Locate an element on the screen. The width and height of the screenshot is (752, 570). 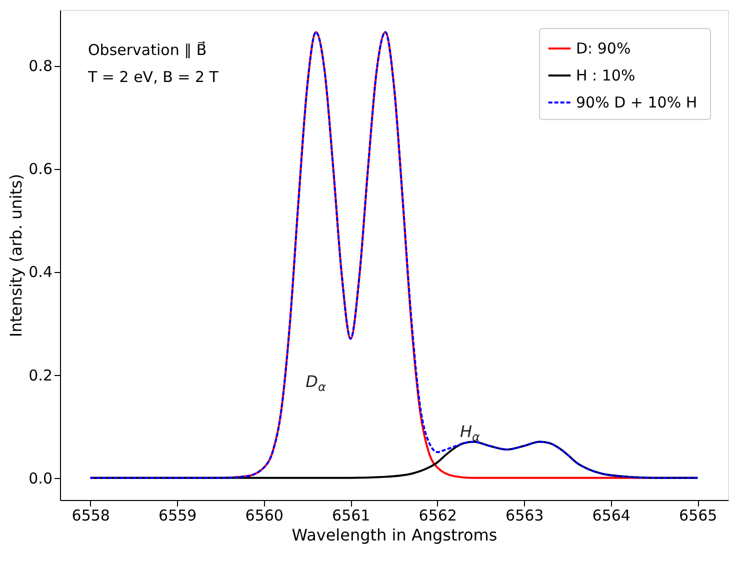
x-tick-label: 6559 is located at coordinates (177, 515).